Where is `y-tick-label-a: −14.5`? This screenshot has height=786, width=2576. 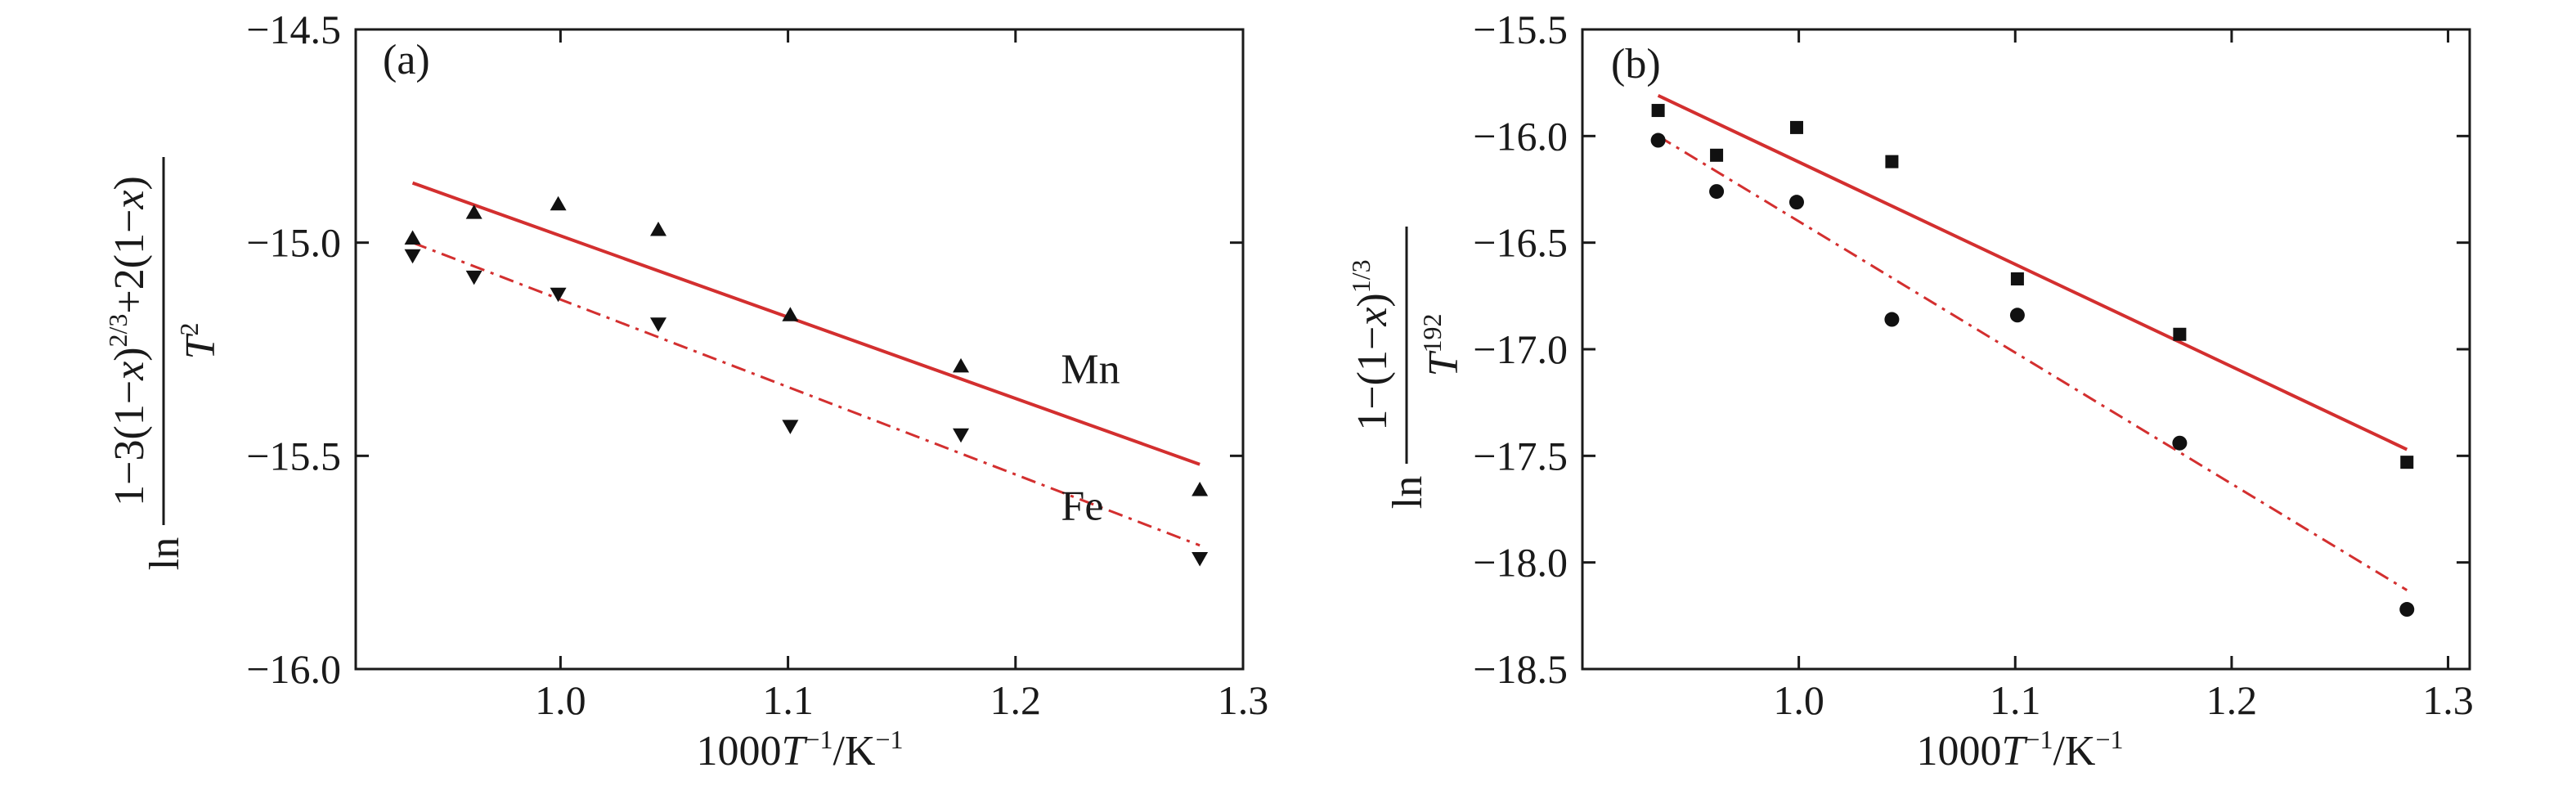
y-tick-label-a: −14.5 is located at coordinates (293, 30).